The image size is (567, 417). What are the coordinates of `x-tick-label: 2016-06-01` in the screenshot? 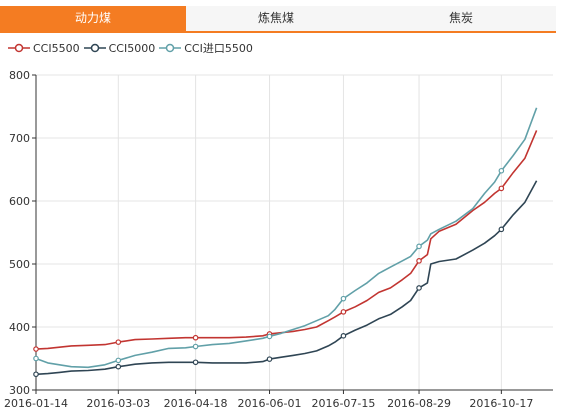 It's located at (270, 403).